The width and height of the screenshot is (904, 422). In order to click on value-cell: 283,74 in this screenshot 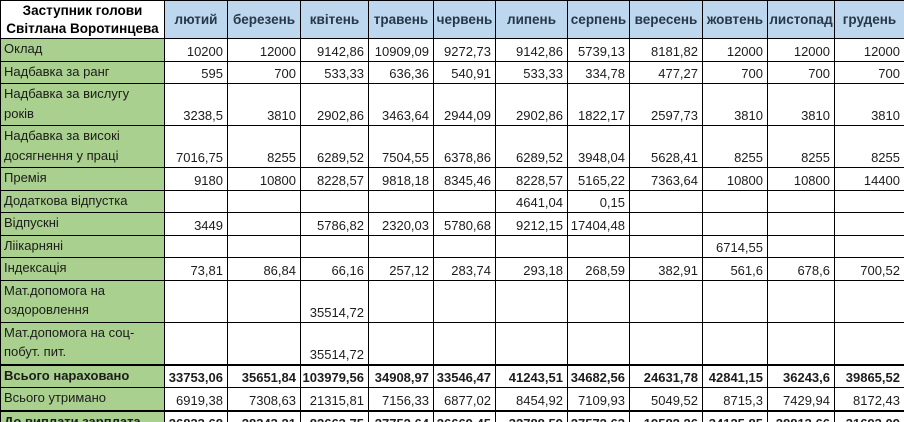, I will do `click(464, 269)`.